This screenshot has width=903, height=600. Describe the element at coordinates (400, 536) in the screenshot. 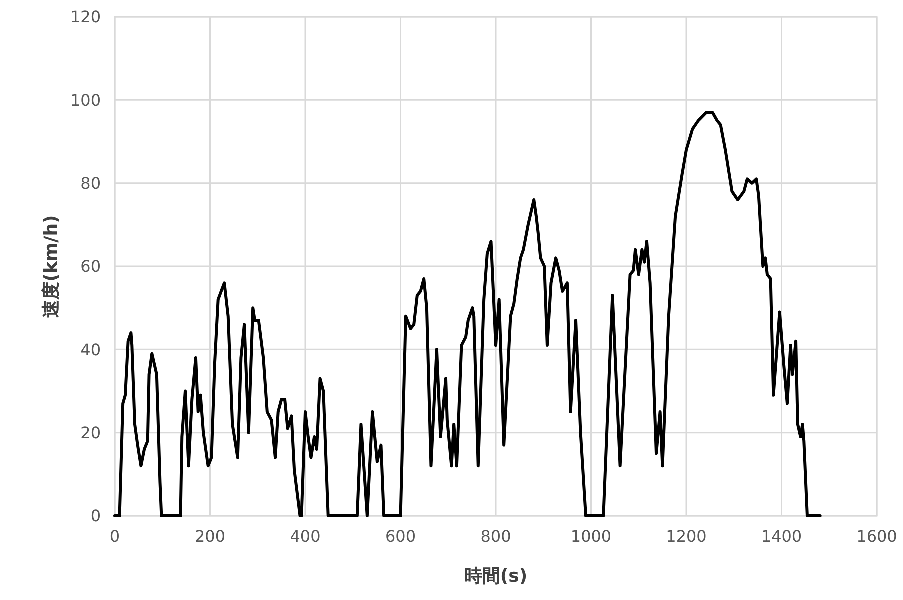

I see `x-tick-label: 600` at that location.